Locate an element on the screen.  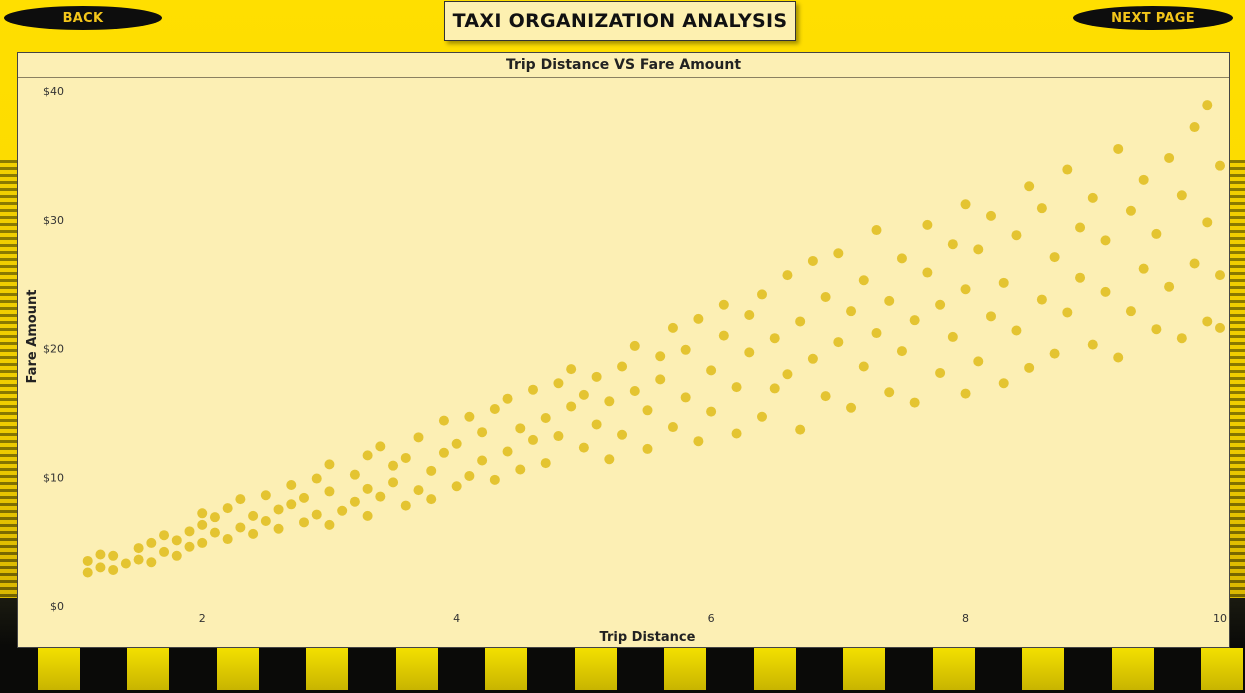
y-tick-label: $20 is located at coordinates (53, 349).